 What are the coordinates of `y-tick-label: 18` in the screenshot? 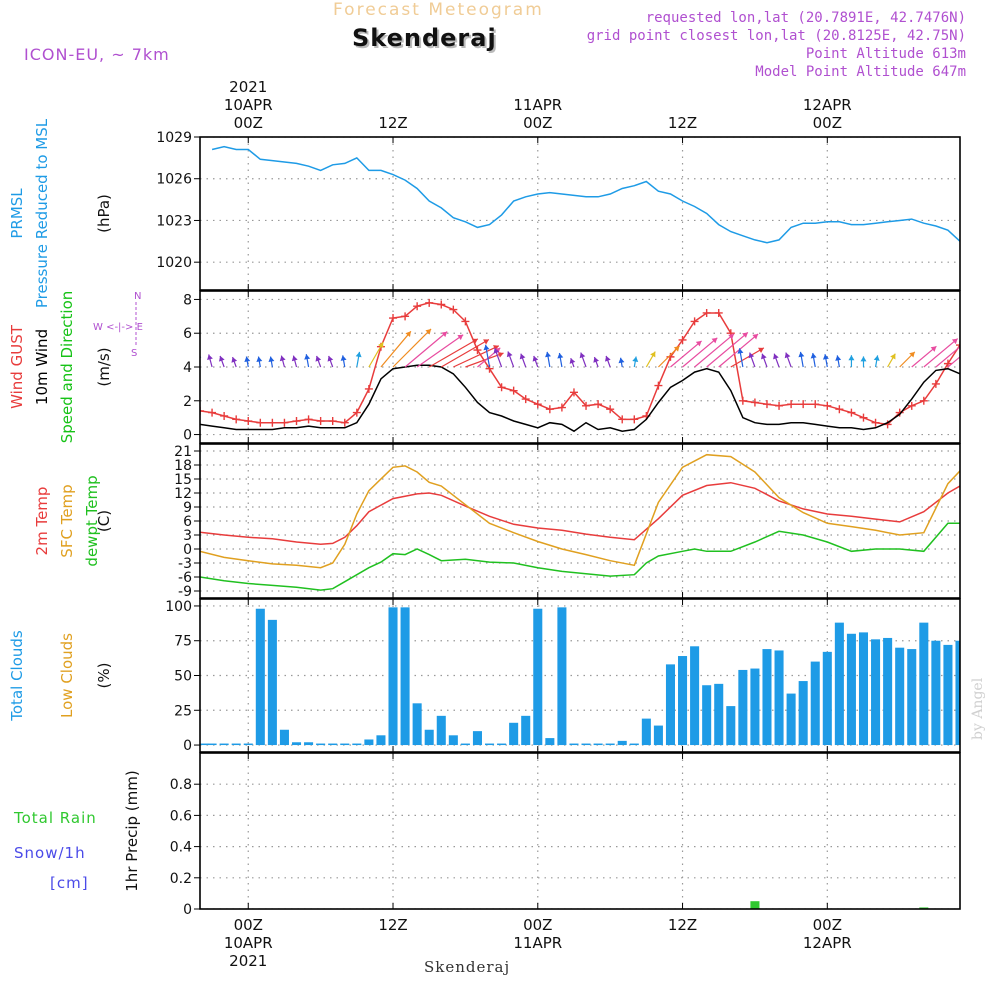 It's located at (183, 466).